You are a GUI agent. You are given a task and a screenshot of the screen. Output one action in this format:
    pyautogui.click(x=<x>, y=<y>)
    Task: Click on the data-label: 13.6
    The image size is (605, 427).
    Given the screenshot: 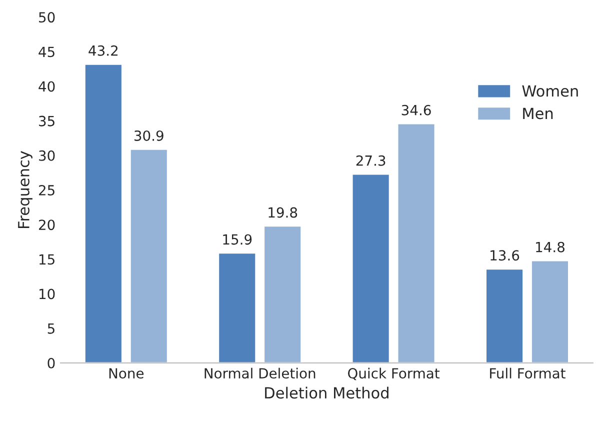 What is the action you would take?
    pyautogui.click(x=505, y=255)
    